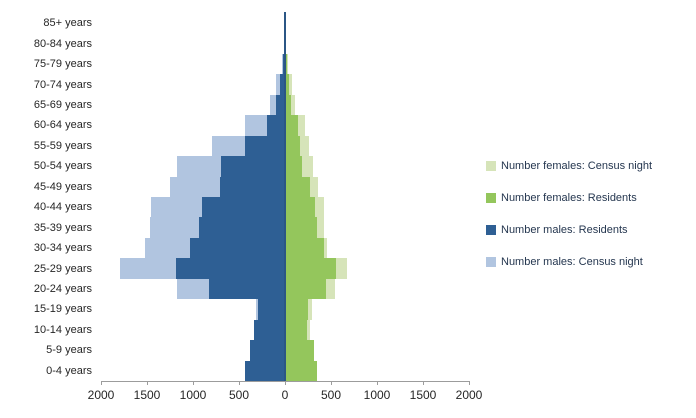  What do you see at coordinates (572, 262) in the screenshot?
I see `legend-label: Number males: Census night` at bounding box center [572, 262].